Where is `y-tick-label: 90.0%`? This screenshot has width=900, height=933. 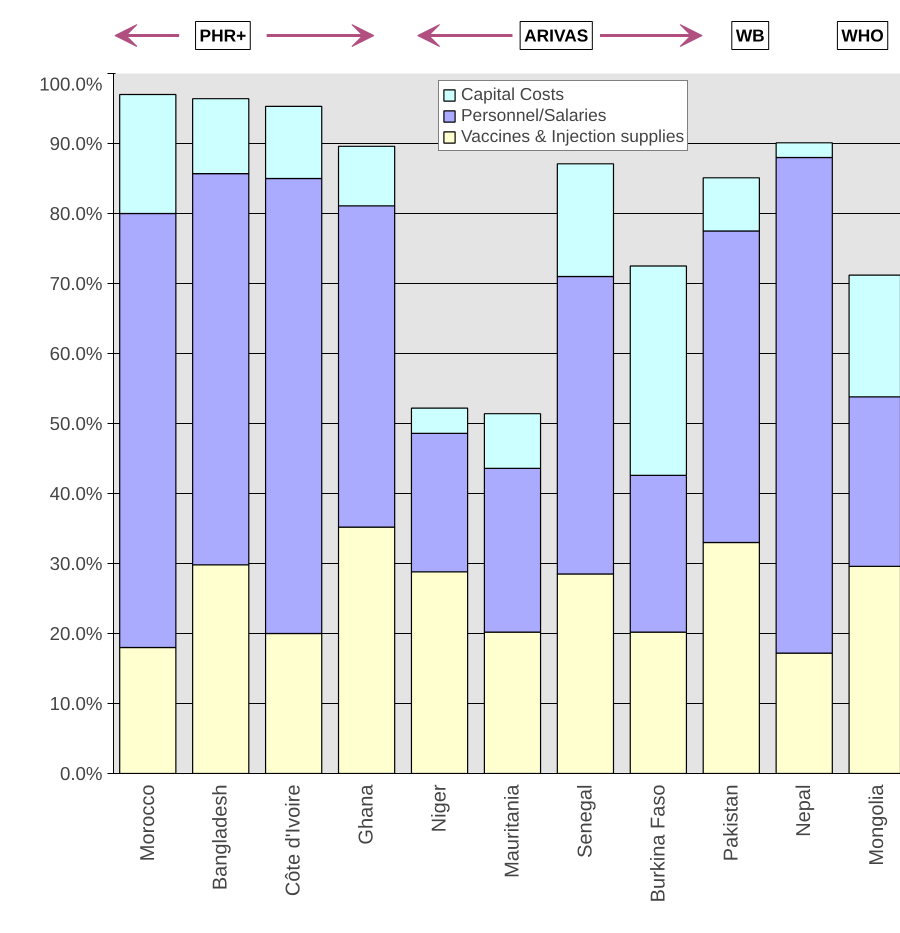 y-tick-label: 90.0% is located at coordinates (76, 143).